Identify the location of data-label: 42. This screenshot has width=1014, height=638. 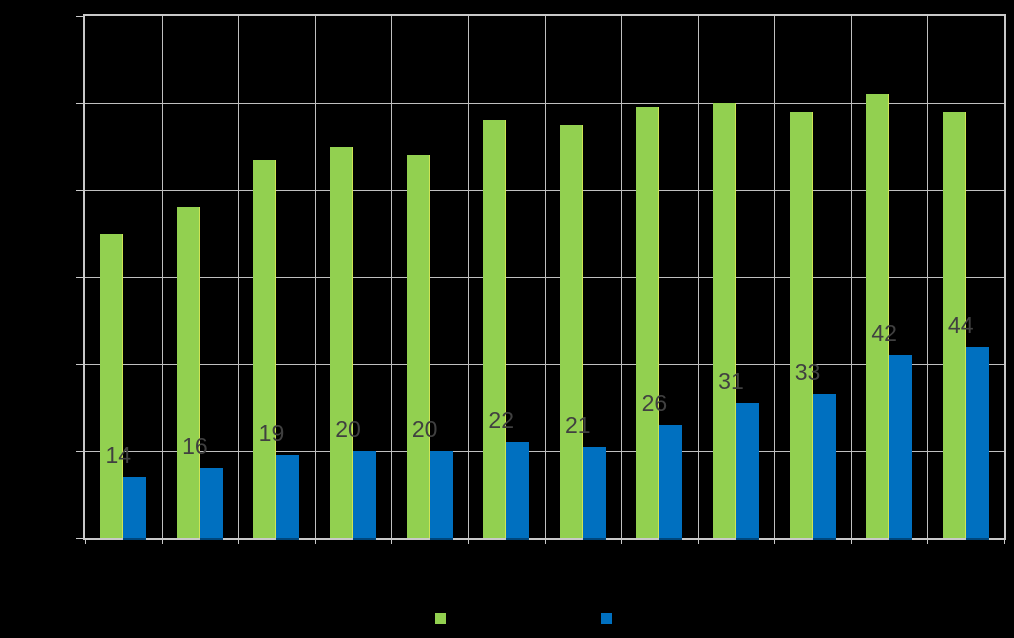
(884, 333).